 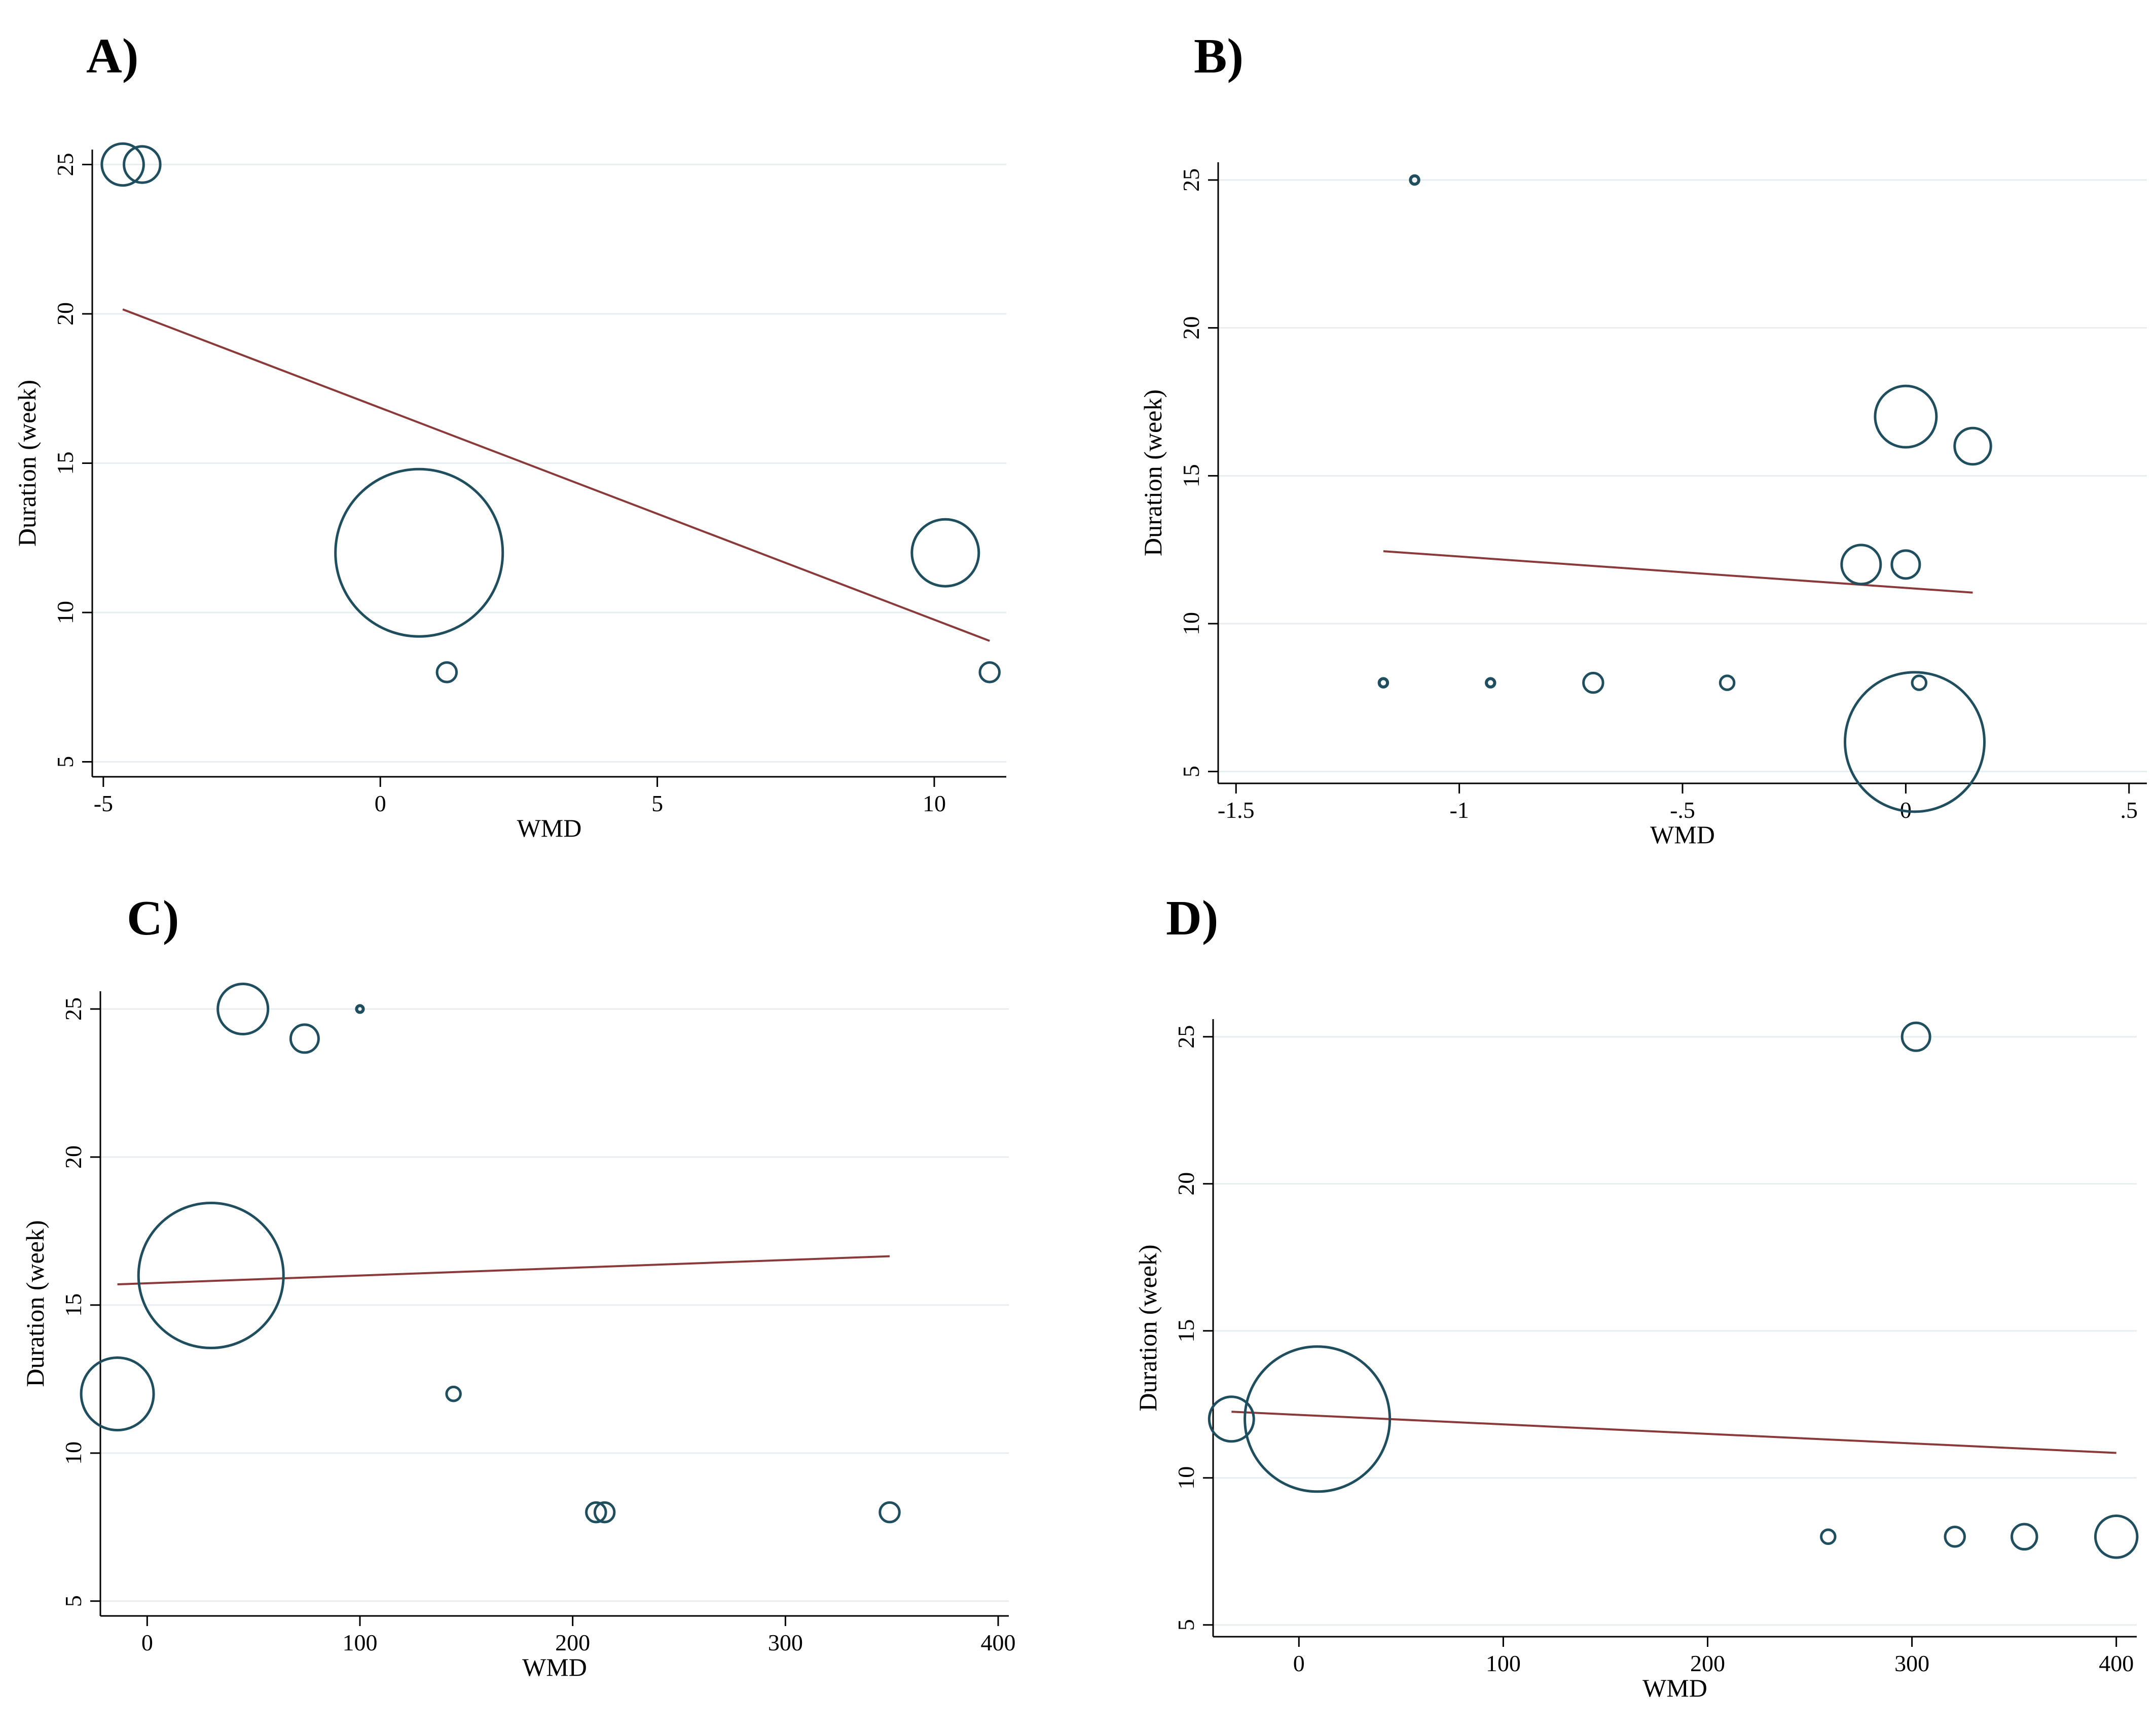 What do you see at coordinates (1459, 810) in the screenshot?
I see `x-tick-label-b-1: -1` at bounding box center [1459, 810].